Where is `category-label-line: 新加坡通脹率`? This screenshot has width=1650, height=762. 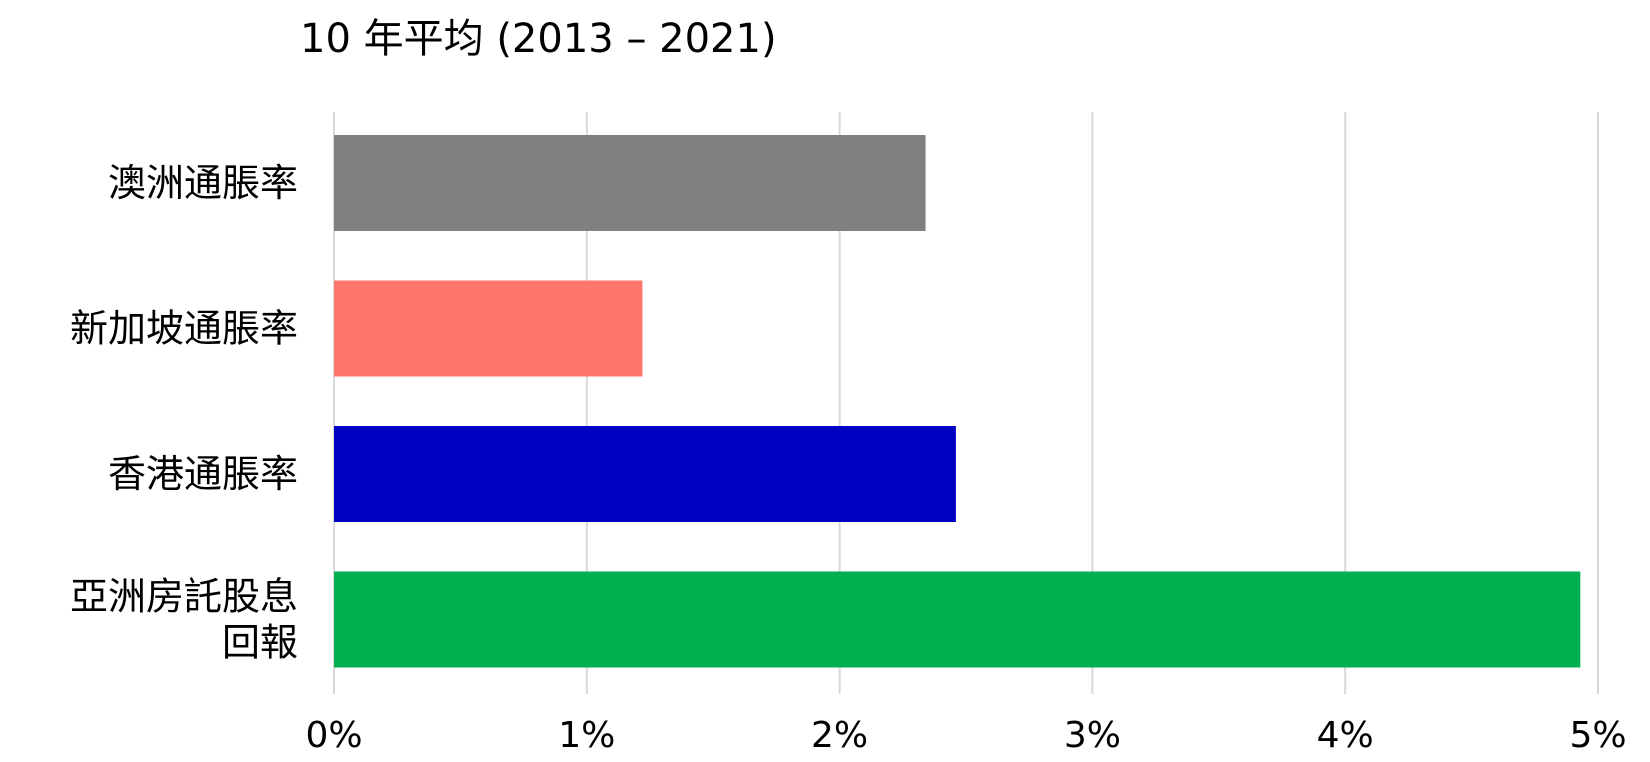
category-label-line: 新加坡通脹率 is located at coordinates (184, 329).